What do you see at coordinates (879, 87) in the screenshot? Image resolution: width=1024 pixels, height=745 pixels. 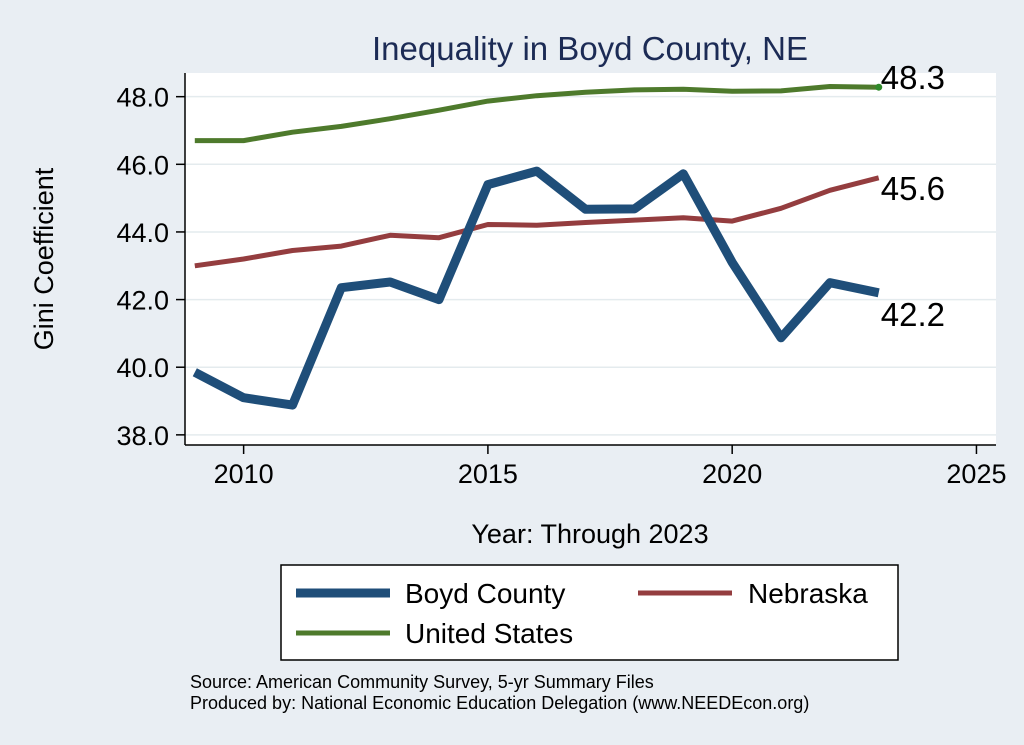 I see `united-states-end-marker` at bounding box center [879, 87].